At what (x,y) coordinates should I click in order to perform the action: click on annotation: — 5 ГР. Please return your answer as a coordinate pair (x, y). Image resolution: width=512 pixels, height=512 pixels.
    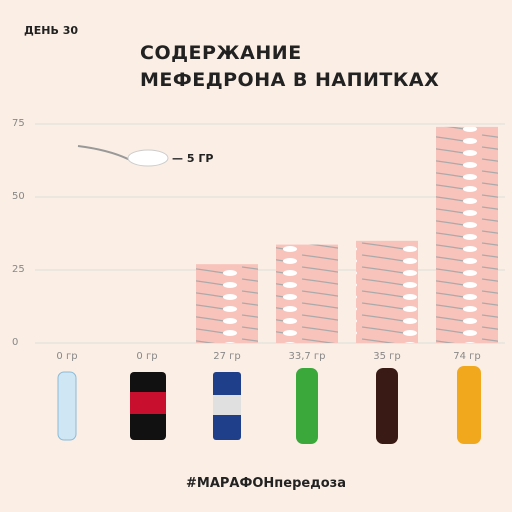
    Looking at the image, I should click on (192, 158).